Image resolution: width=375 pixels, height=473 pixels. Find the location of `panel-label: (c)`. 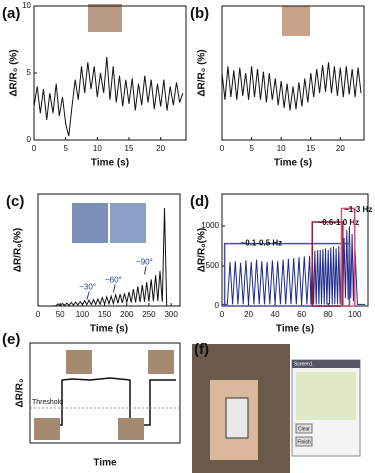

panel-label: (c) is located at coordinates (15, 201).